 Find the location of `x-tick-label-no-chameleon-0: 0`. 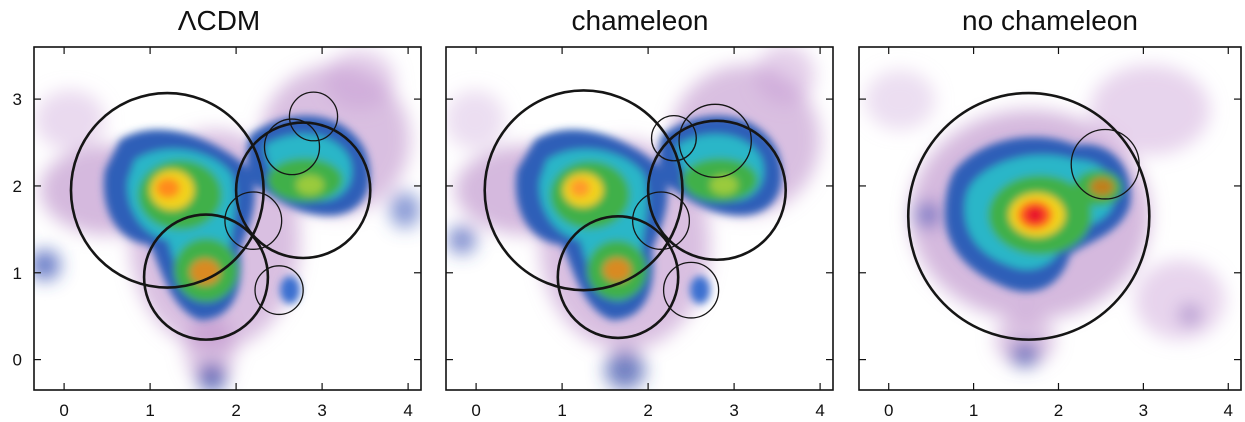

x-tick-label-no-chameleon-0: 0 is located at coordinates (888, 410).